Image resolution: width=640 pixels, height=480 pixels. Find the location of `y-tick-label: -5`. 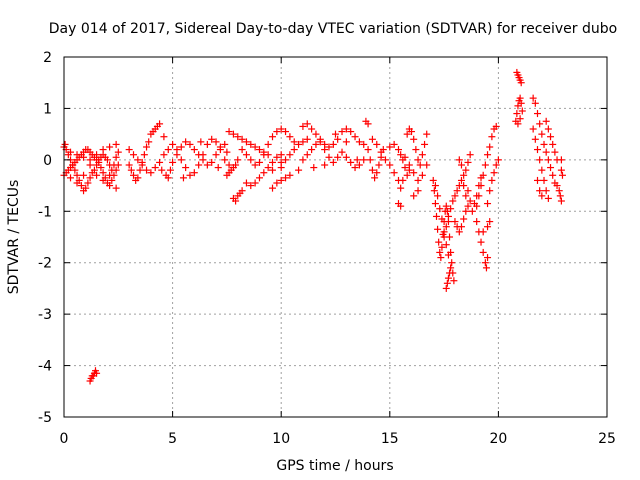

y-tick-label: -5 is located at coordinates (45, 418).